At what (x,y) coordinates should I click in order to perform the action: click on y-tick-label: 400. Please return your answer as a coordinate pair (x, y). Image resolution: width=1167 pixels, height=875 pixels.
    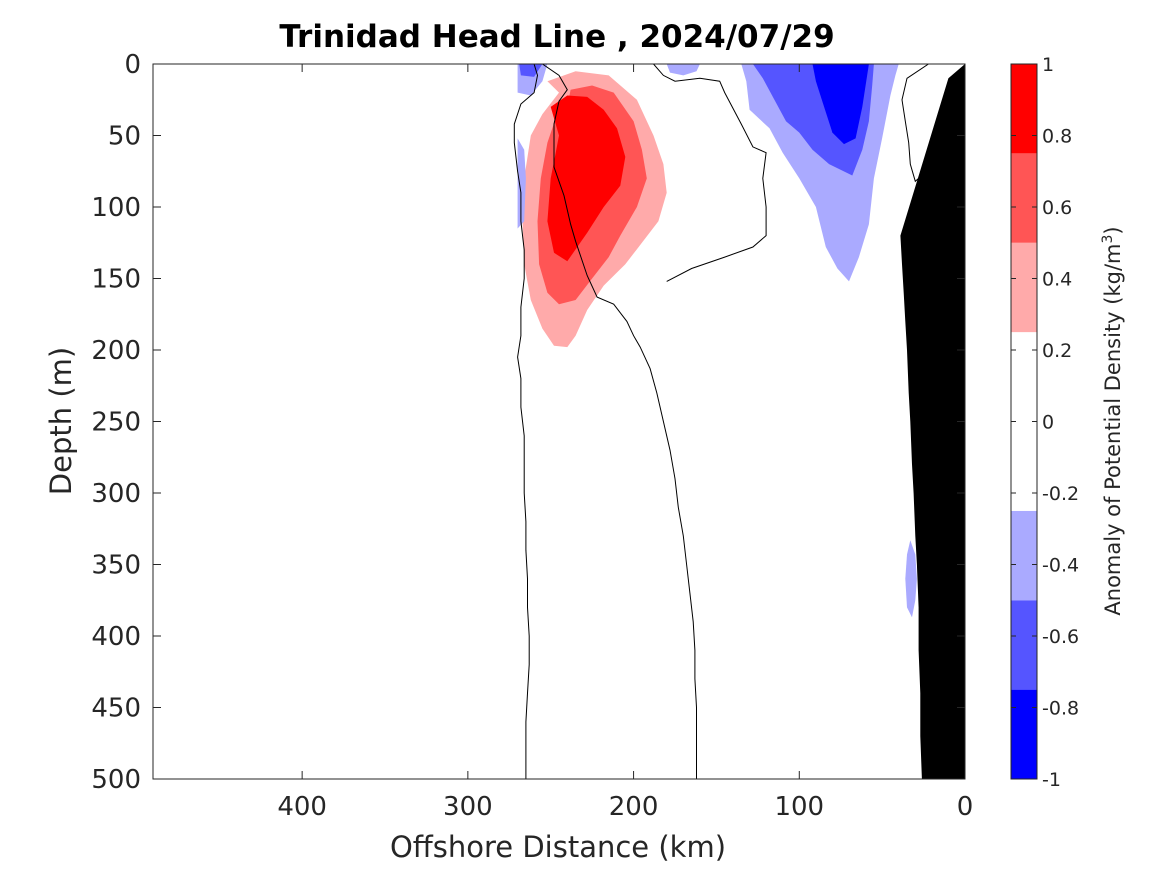
    Looking at the image, I should click on (116, 637).